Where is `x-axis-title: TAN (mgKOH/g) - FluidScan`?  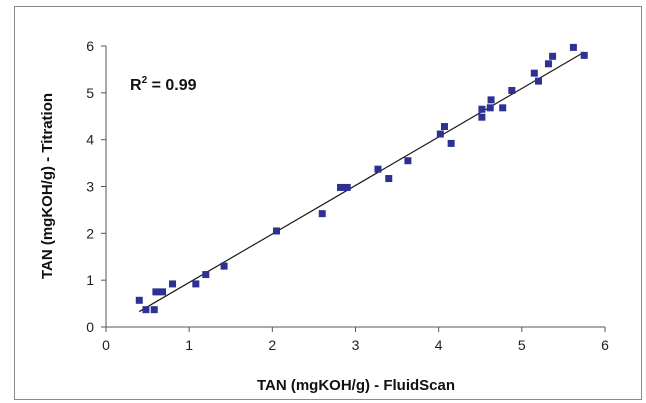 x-axis-title: TAN (mgKOH/g) - FluidScan is located at coordinates (356, 385).